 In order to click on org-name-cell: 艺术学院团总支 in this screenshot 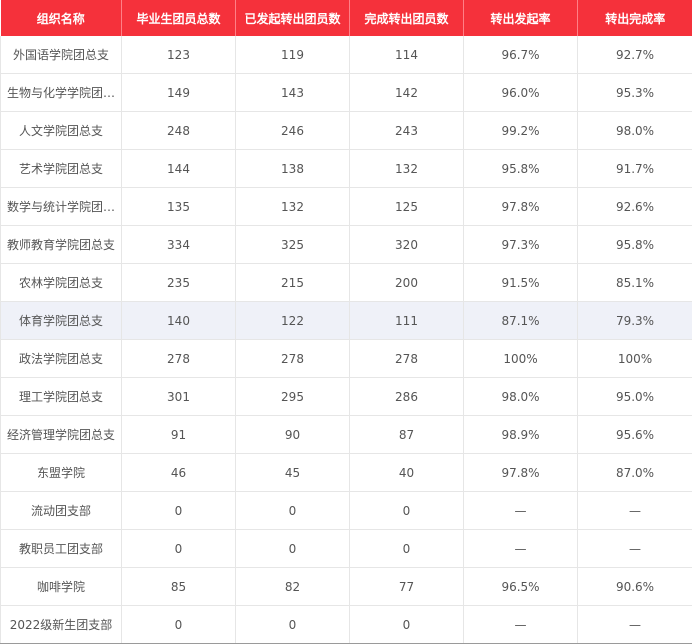, I will do `click(61, 169)`.